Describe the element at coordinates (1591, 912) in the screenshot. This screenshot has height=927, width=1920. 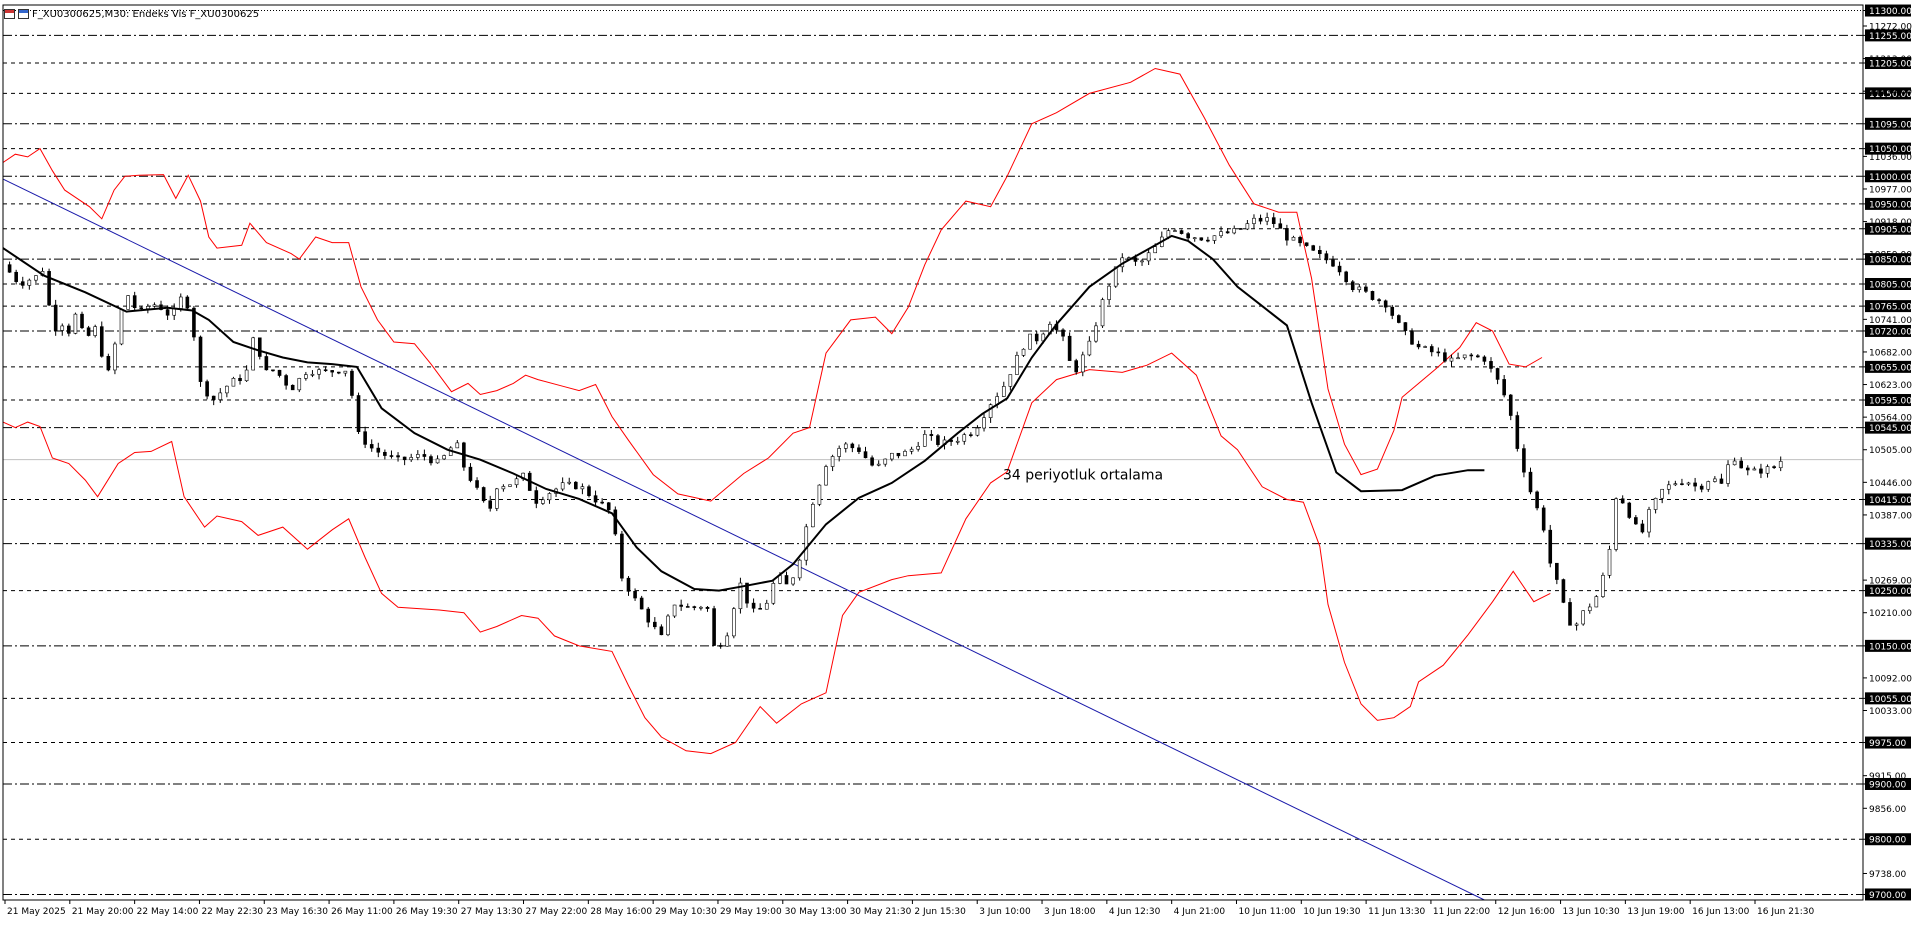
I see `x-tick-label: 13 Jun 10:30` at that location.